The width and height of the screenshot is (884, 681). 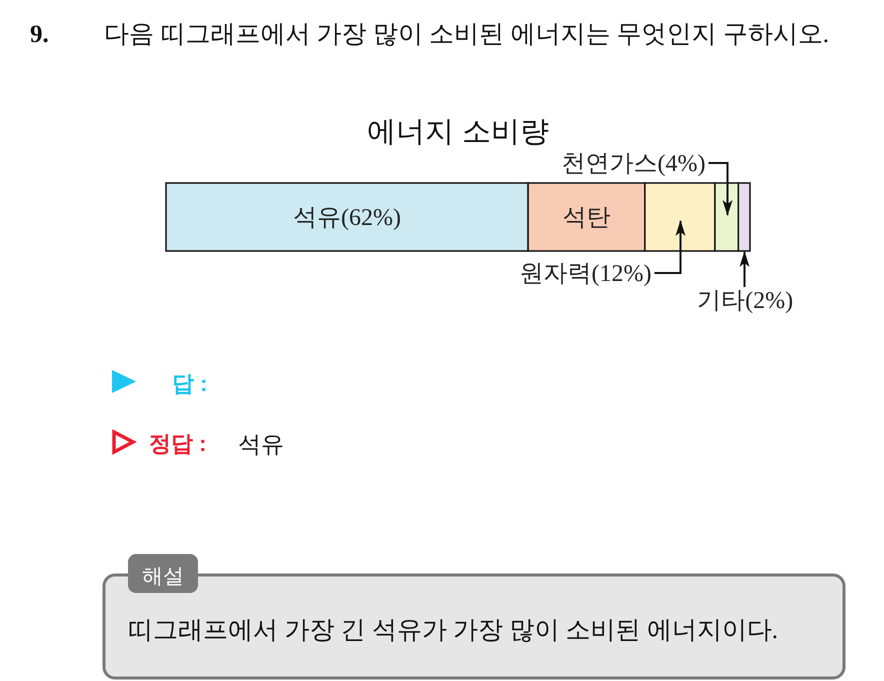 I want to click on series-label: 천연가스(4%), so click(x=634, y=164).